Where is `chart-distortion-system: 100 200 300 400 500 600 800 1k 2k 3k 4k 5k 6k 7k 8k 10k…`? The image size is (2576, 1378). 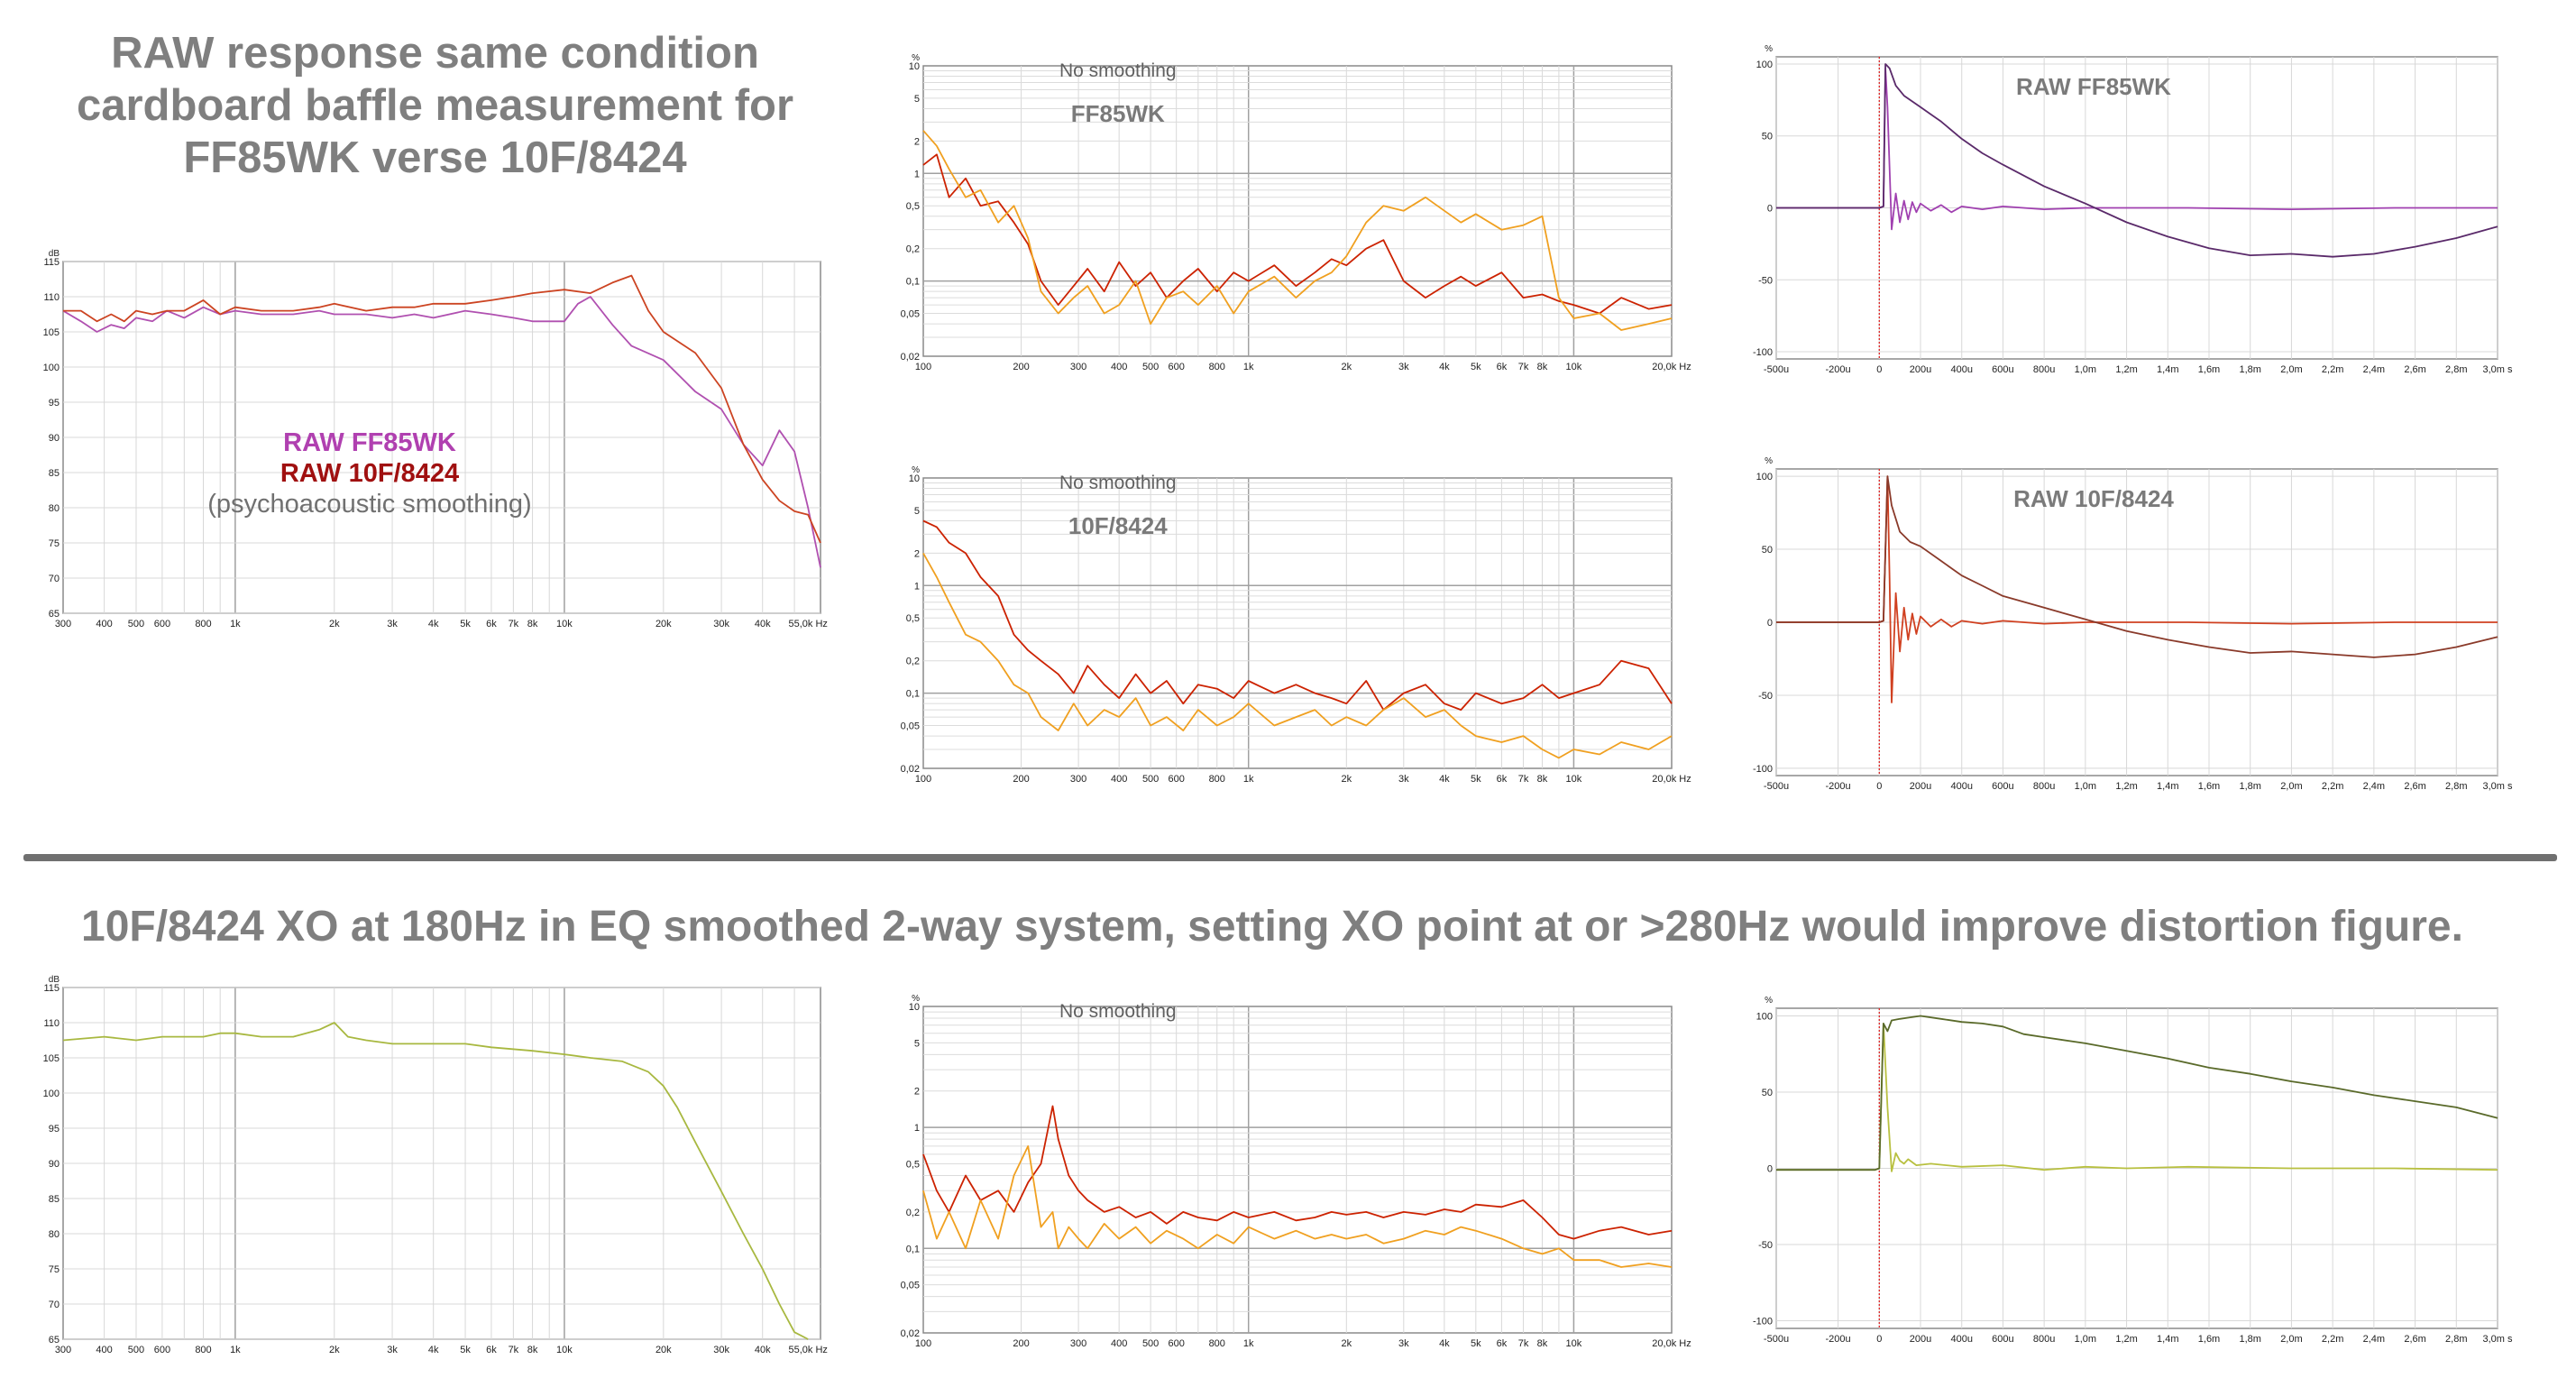 chart-distortion-system: 100 200 300 400 500 600 800 1k 2k 3k 4k 5k 6k 7k 8k 10k… is located at coordinates (1296, 1171).